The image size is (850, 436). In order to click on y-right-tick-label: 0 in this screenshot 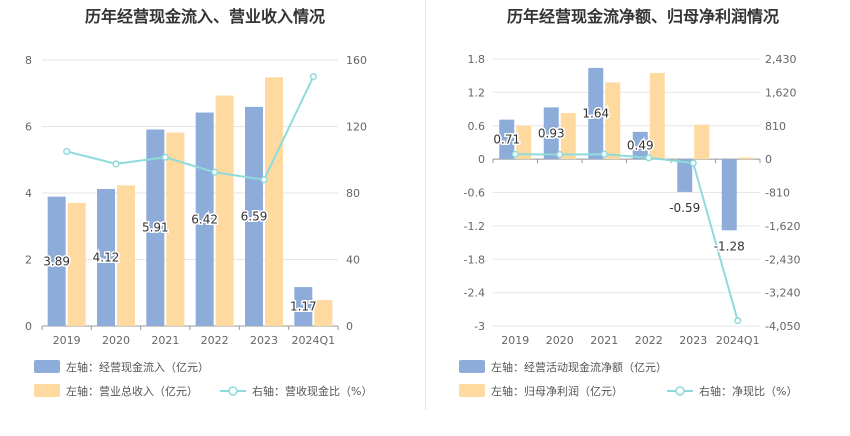, I will do `click(768, 159)`.